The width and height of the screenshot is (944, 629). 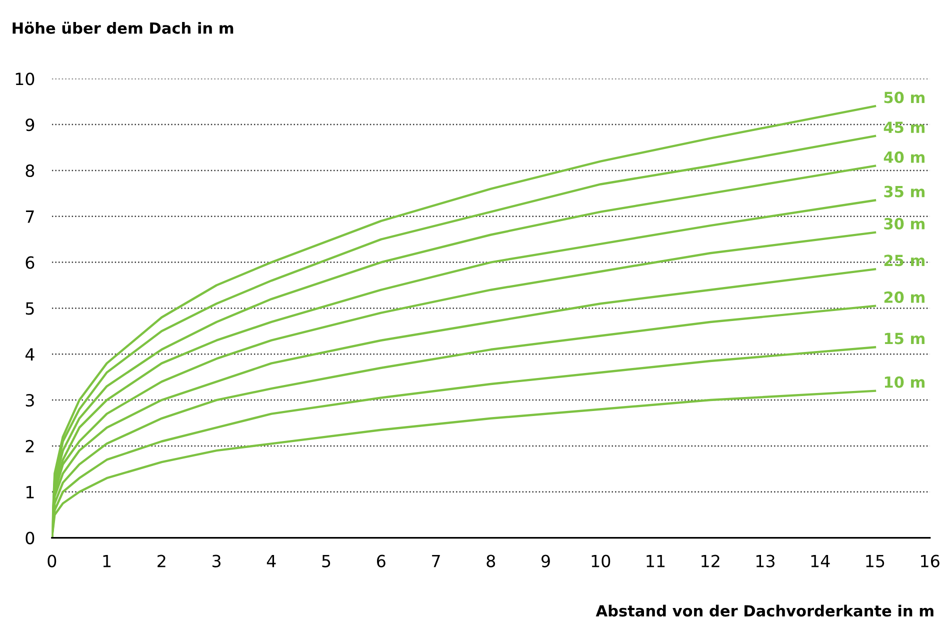 What do you see at coordinates (30, 400) in the screenshot?
I see `y-tick-label: 3` at bounding box center [30, 400].